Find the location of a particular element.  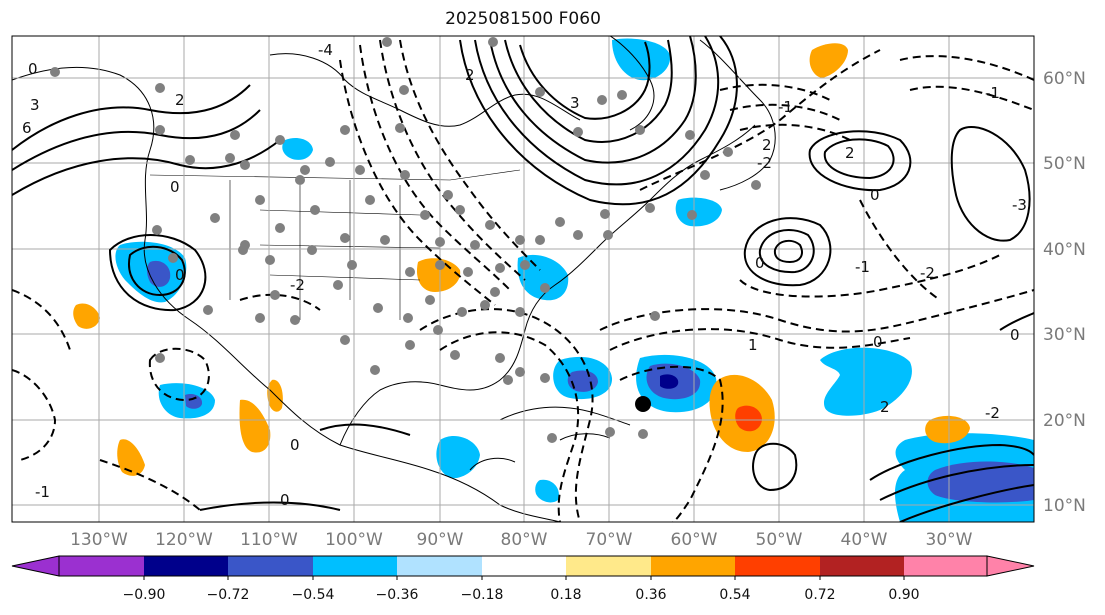

lat-label: 50°N is located at coordinates (1064, 164).